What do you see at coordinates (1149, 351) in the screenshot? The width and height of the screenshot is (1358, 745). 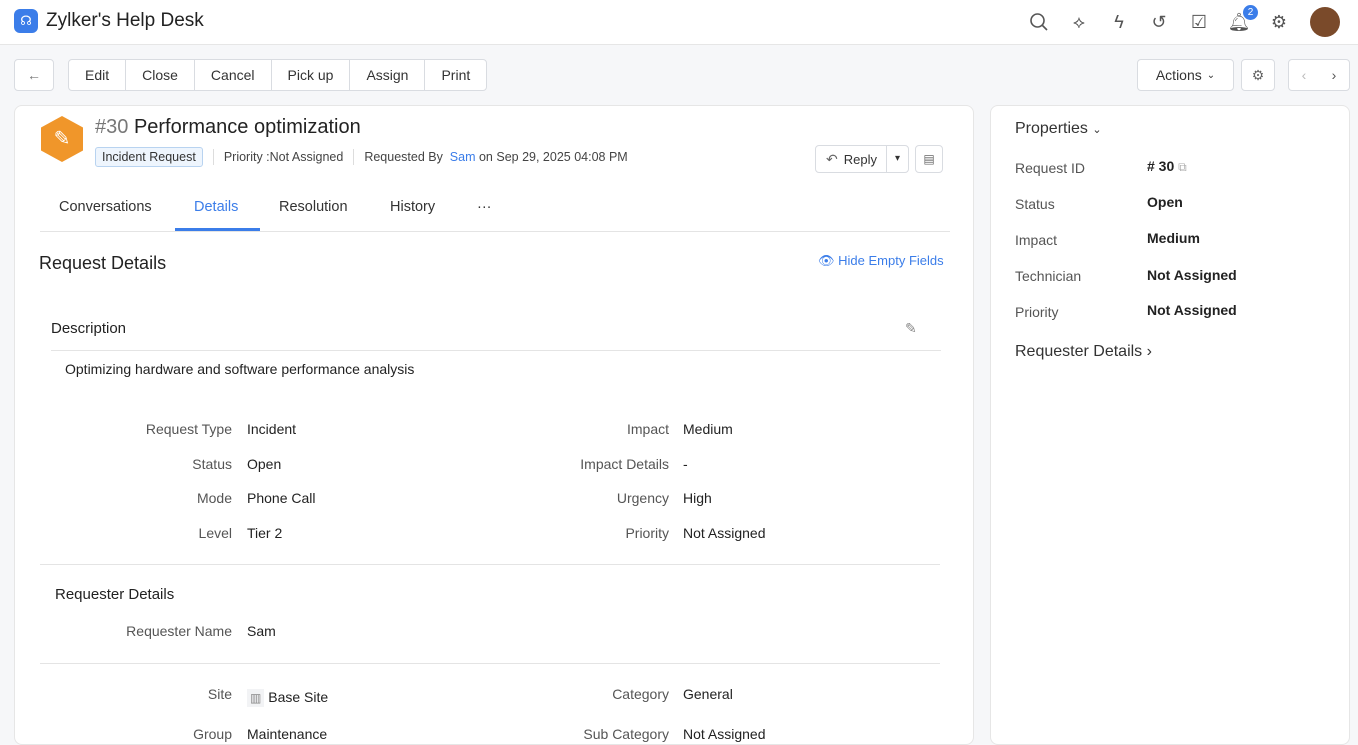 I see `chevron-right-icon: ›` at bounding box center [1149, 351].